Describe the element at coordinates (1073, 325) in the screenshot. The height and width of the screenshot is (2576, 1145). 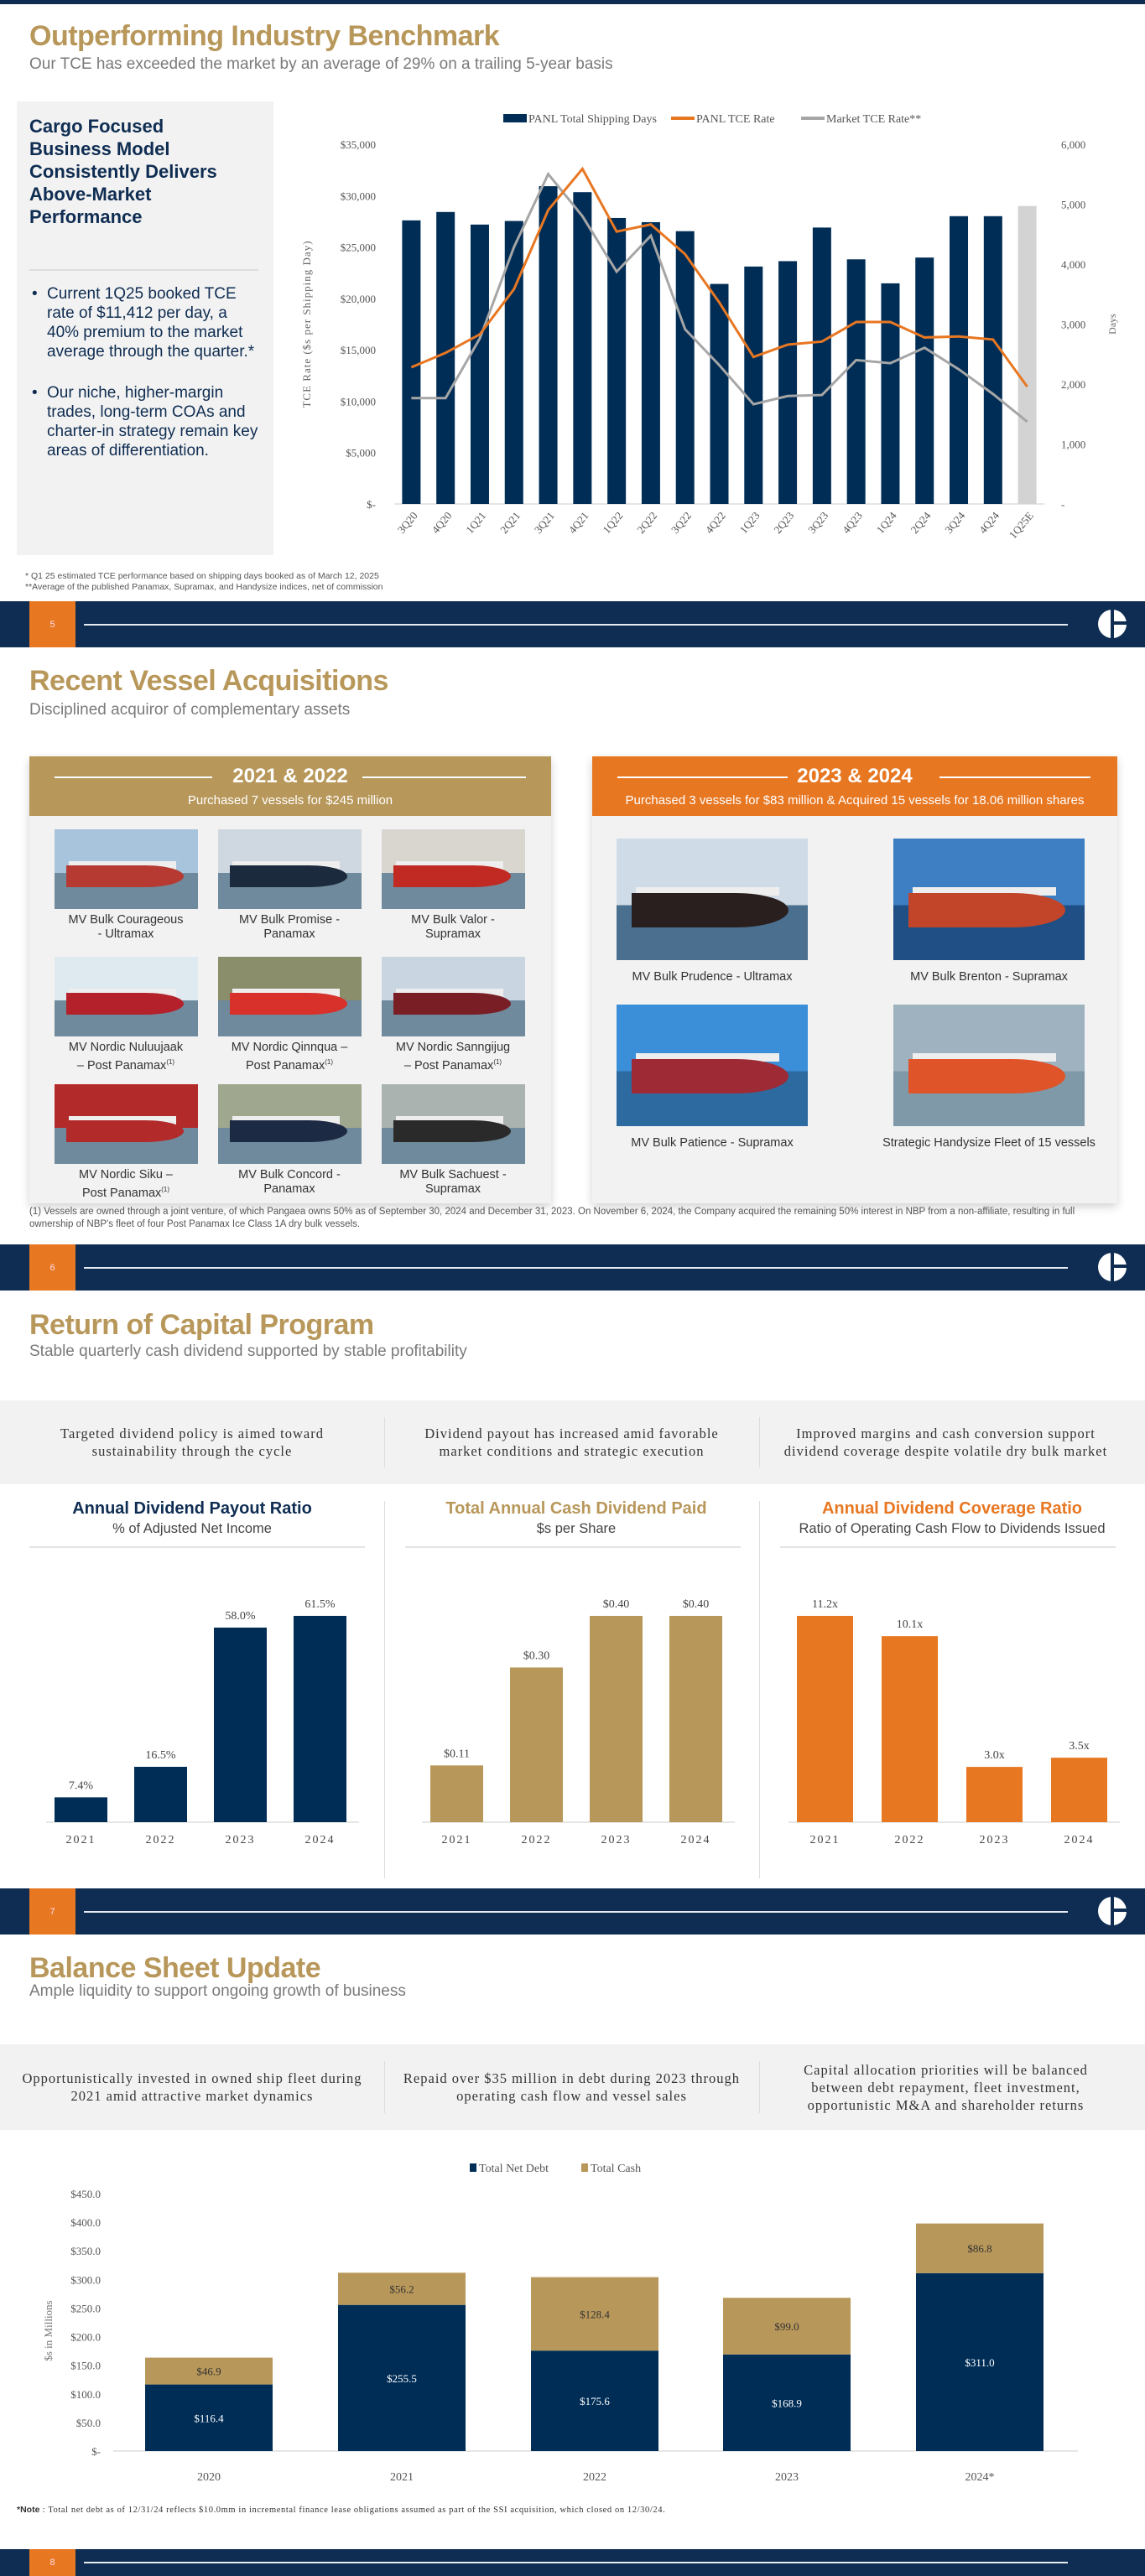
I see `y2-tick-label: 3,000` at that location.